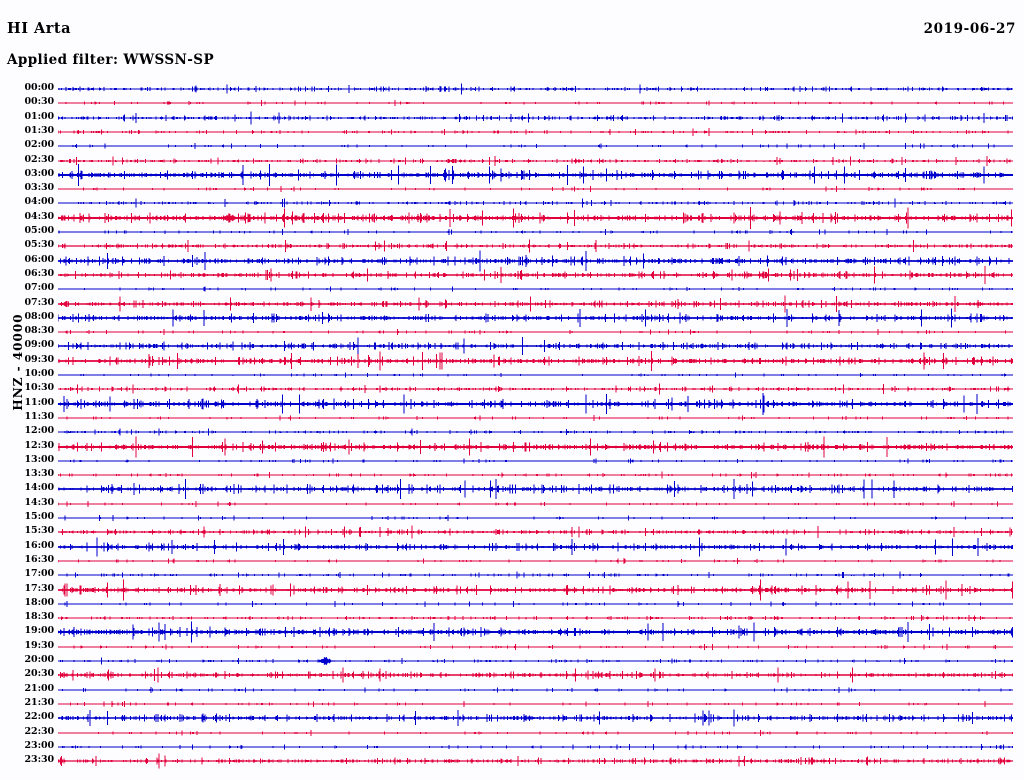 The image size is (1024, 780). Describe the element at coordinates (39, 631) in the screenshot. I see `row-time-label: 19:00` at that location.